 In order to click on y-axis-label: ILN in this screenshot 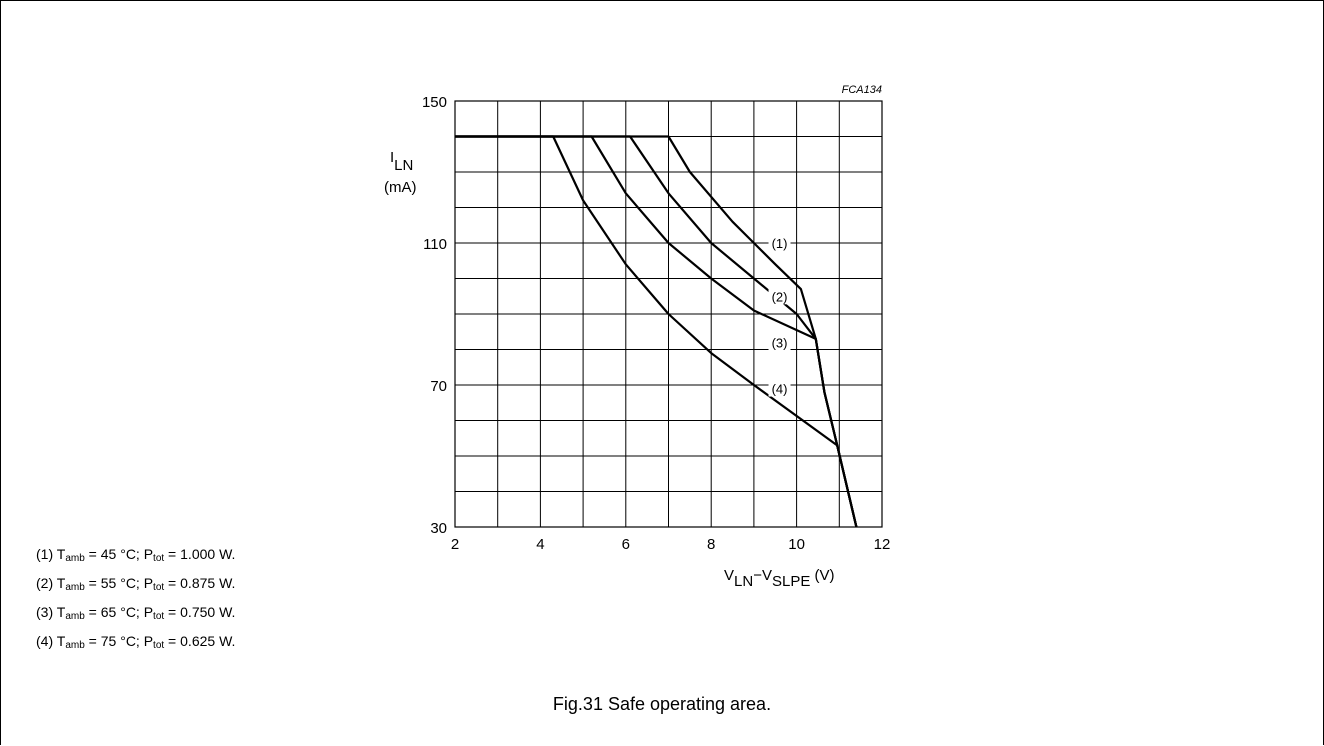, I will do `click(401, 161)`.